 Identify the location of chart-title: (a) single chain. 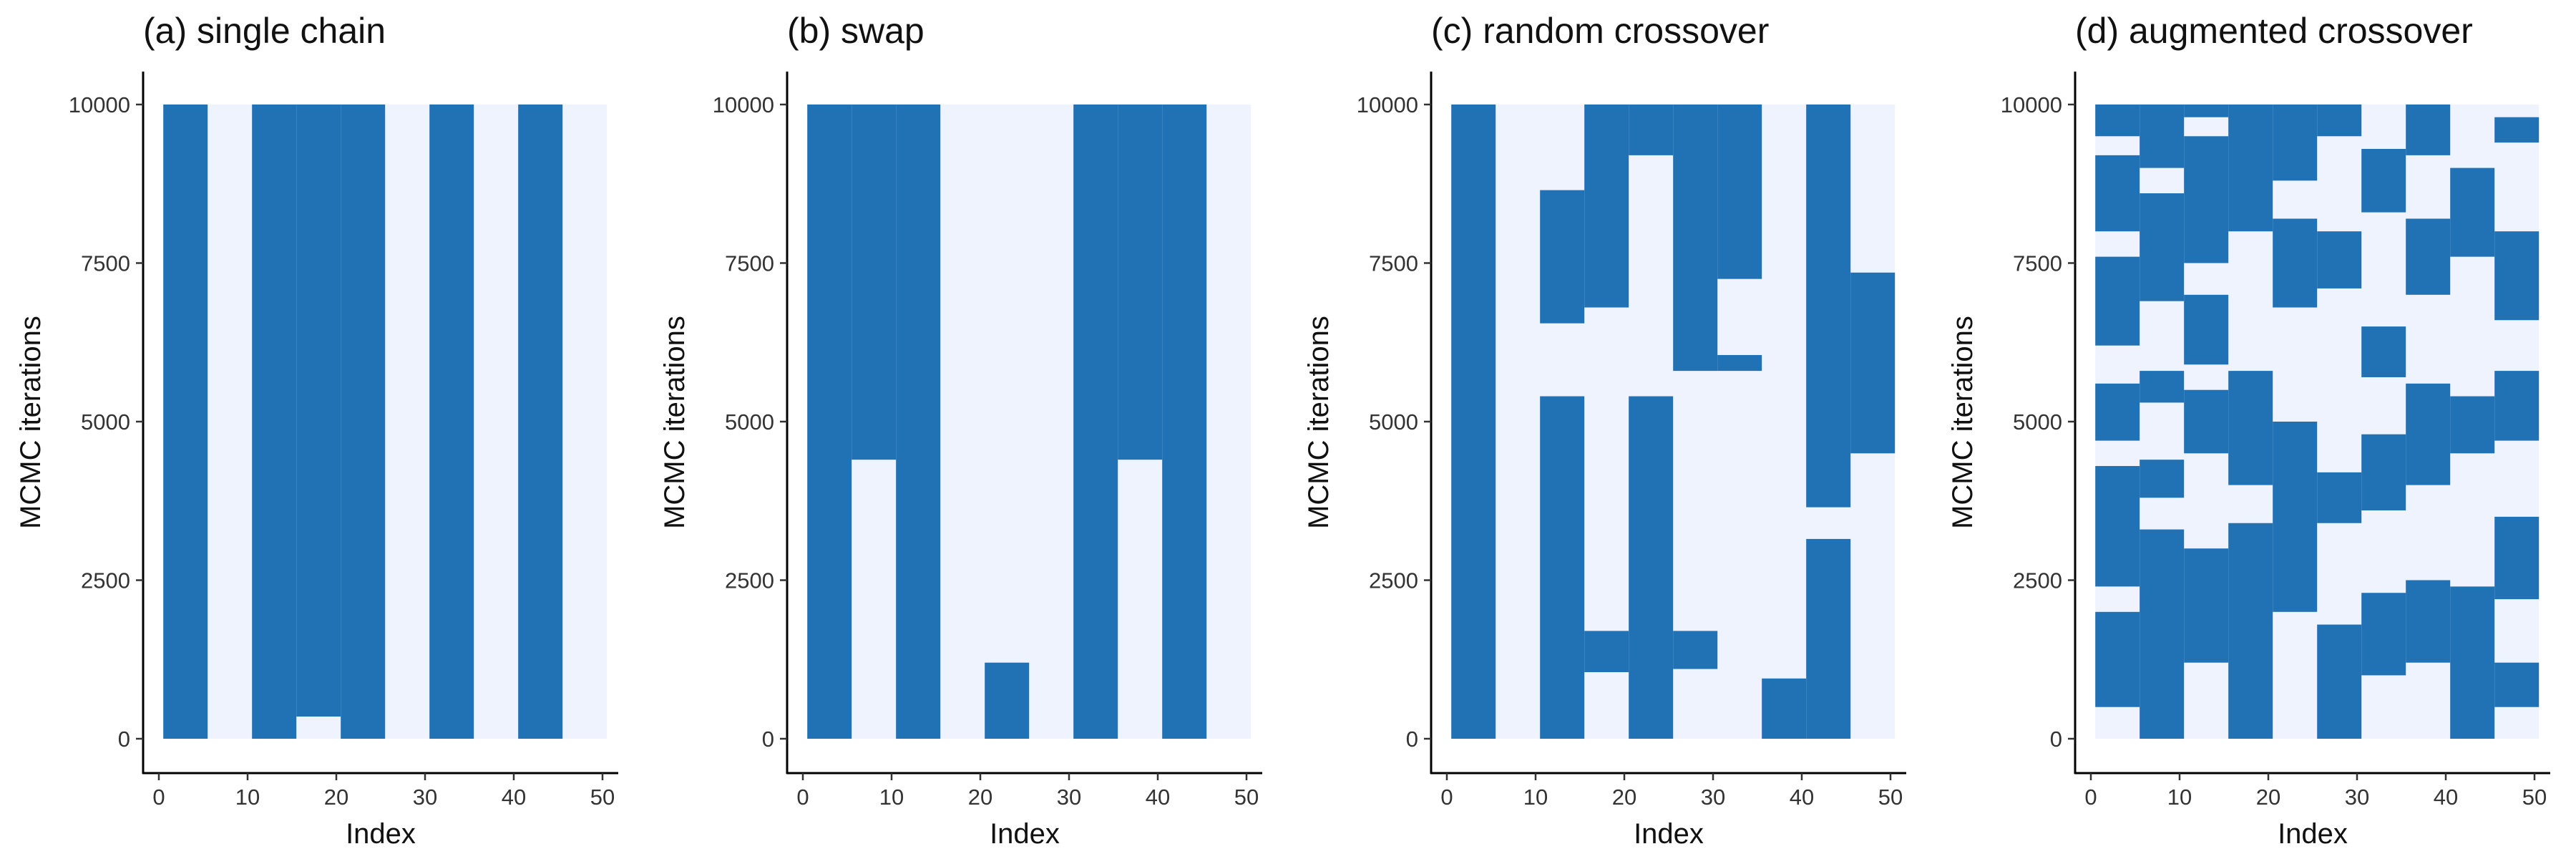
(264, 31).